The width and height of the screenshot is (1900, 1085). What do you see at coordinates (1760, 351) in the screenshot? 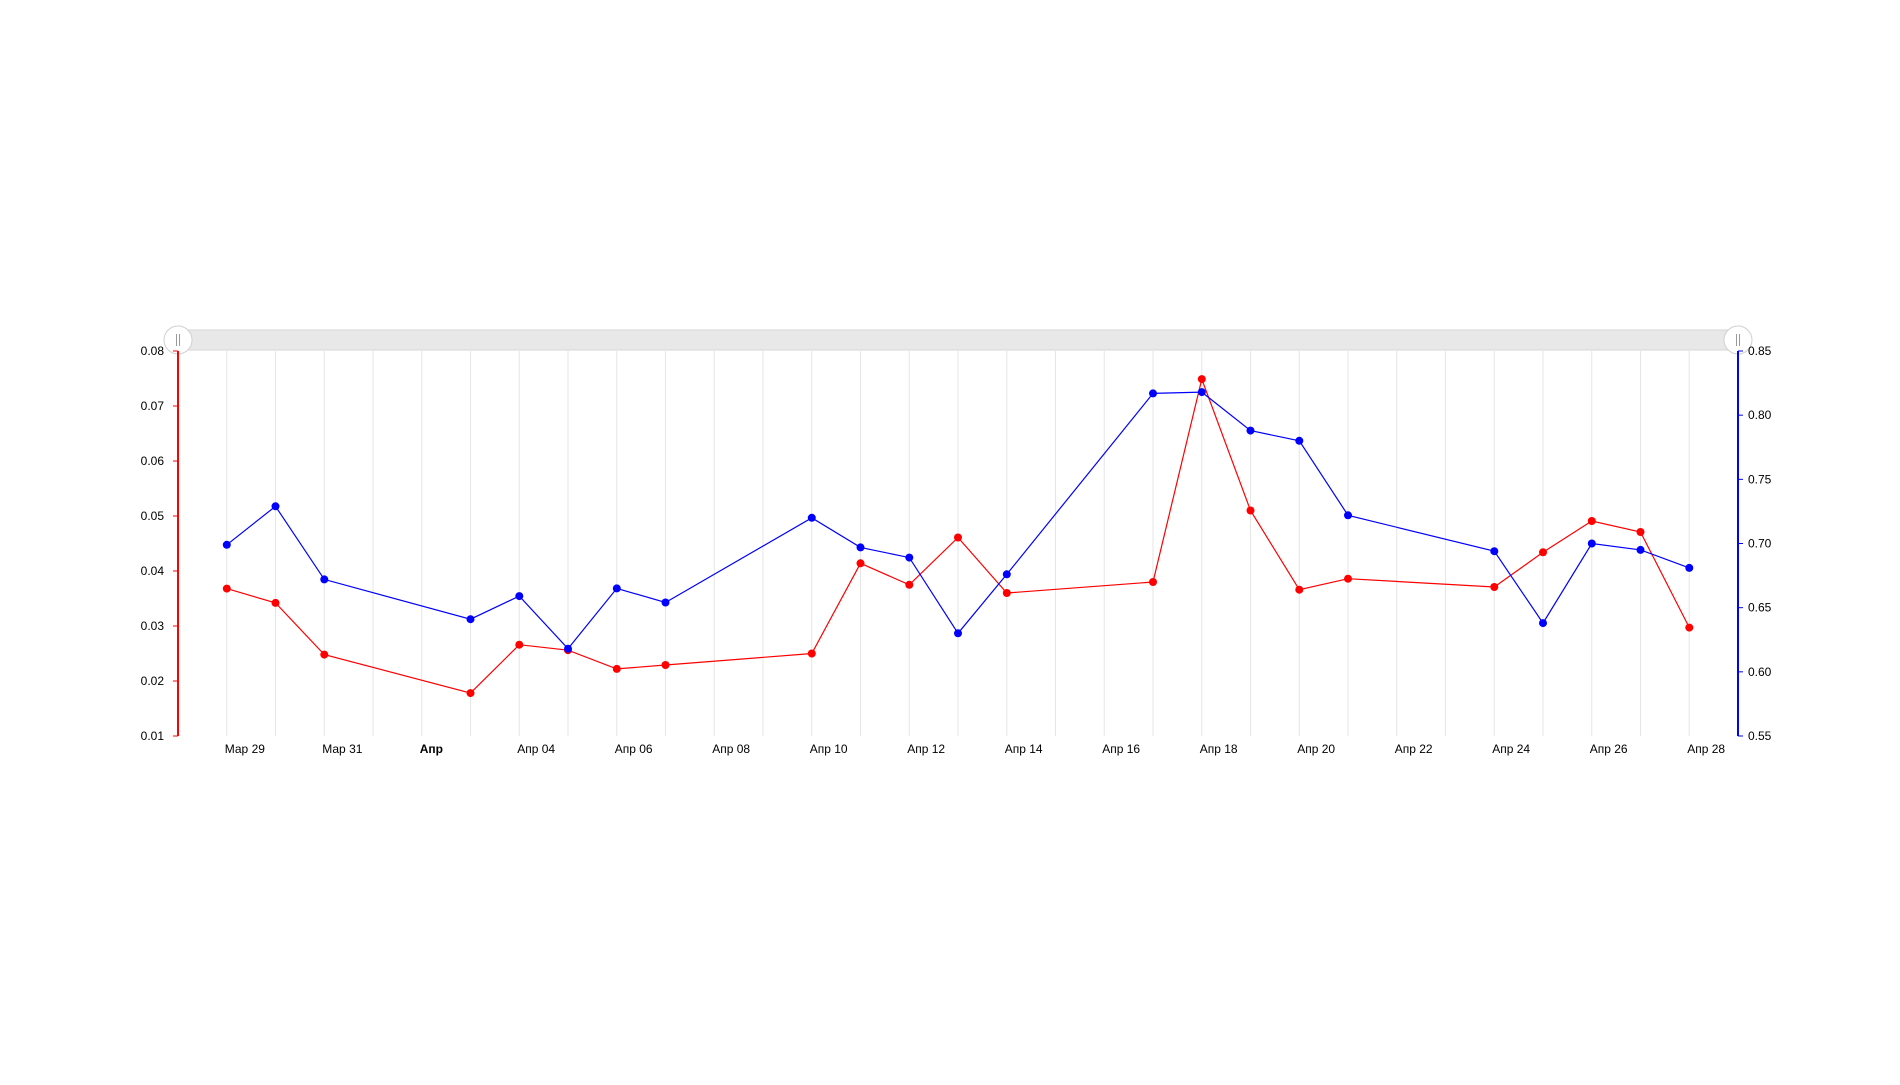
I see `right-axis-tick-label: 0.85` at bounding box center [1760, 351].